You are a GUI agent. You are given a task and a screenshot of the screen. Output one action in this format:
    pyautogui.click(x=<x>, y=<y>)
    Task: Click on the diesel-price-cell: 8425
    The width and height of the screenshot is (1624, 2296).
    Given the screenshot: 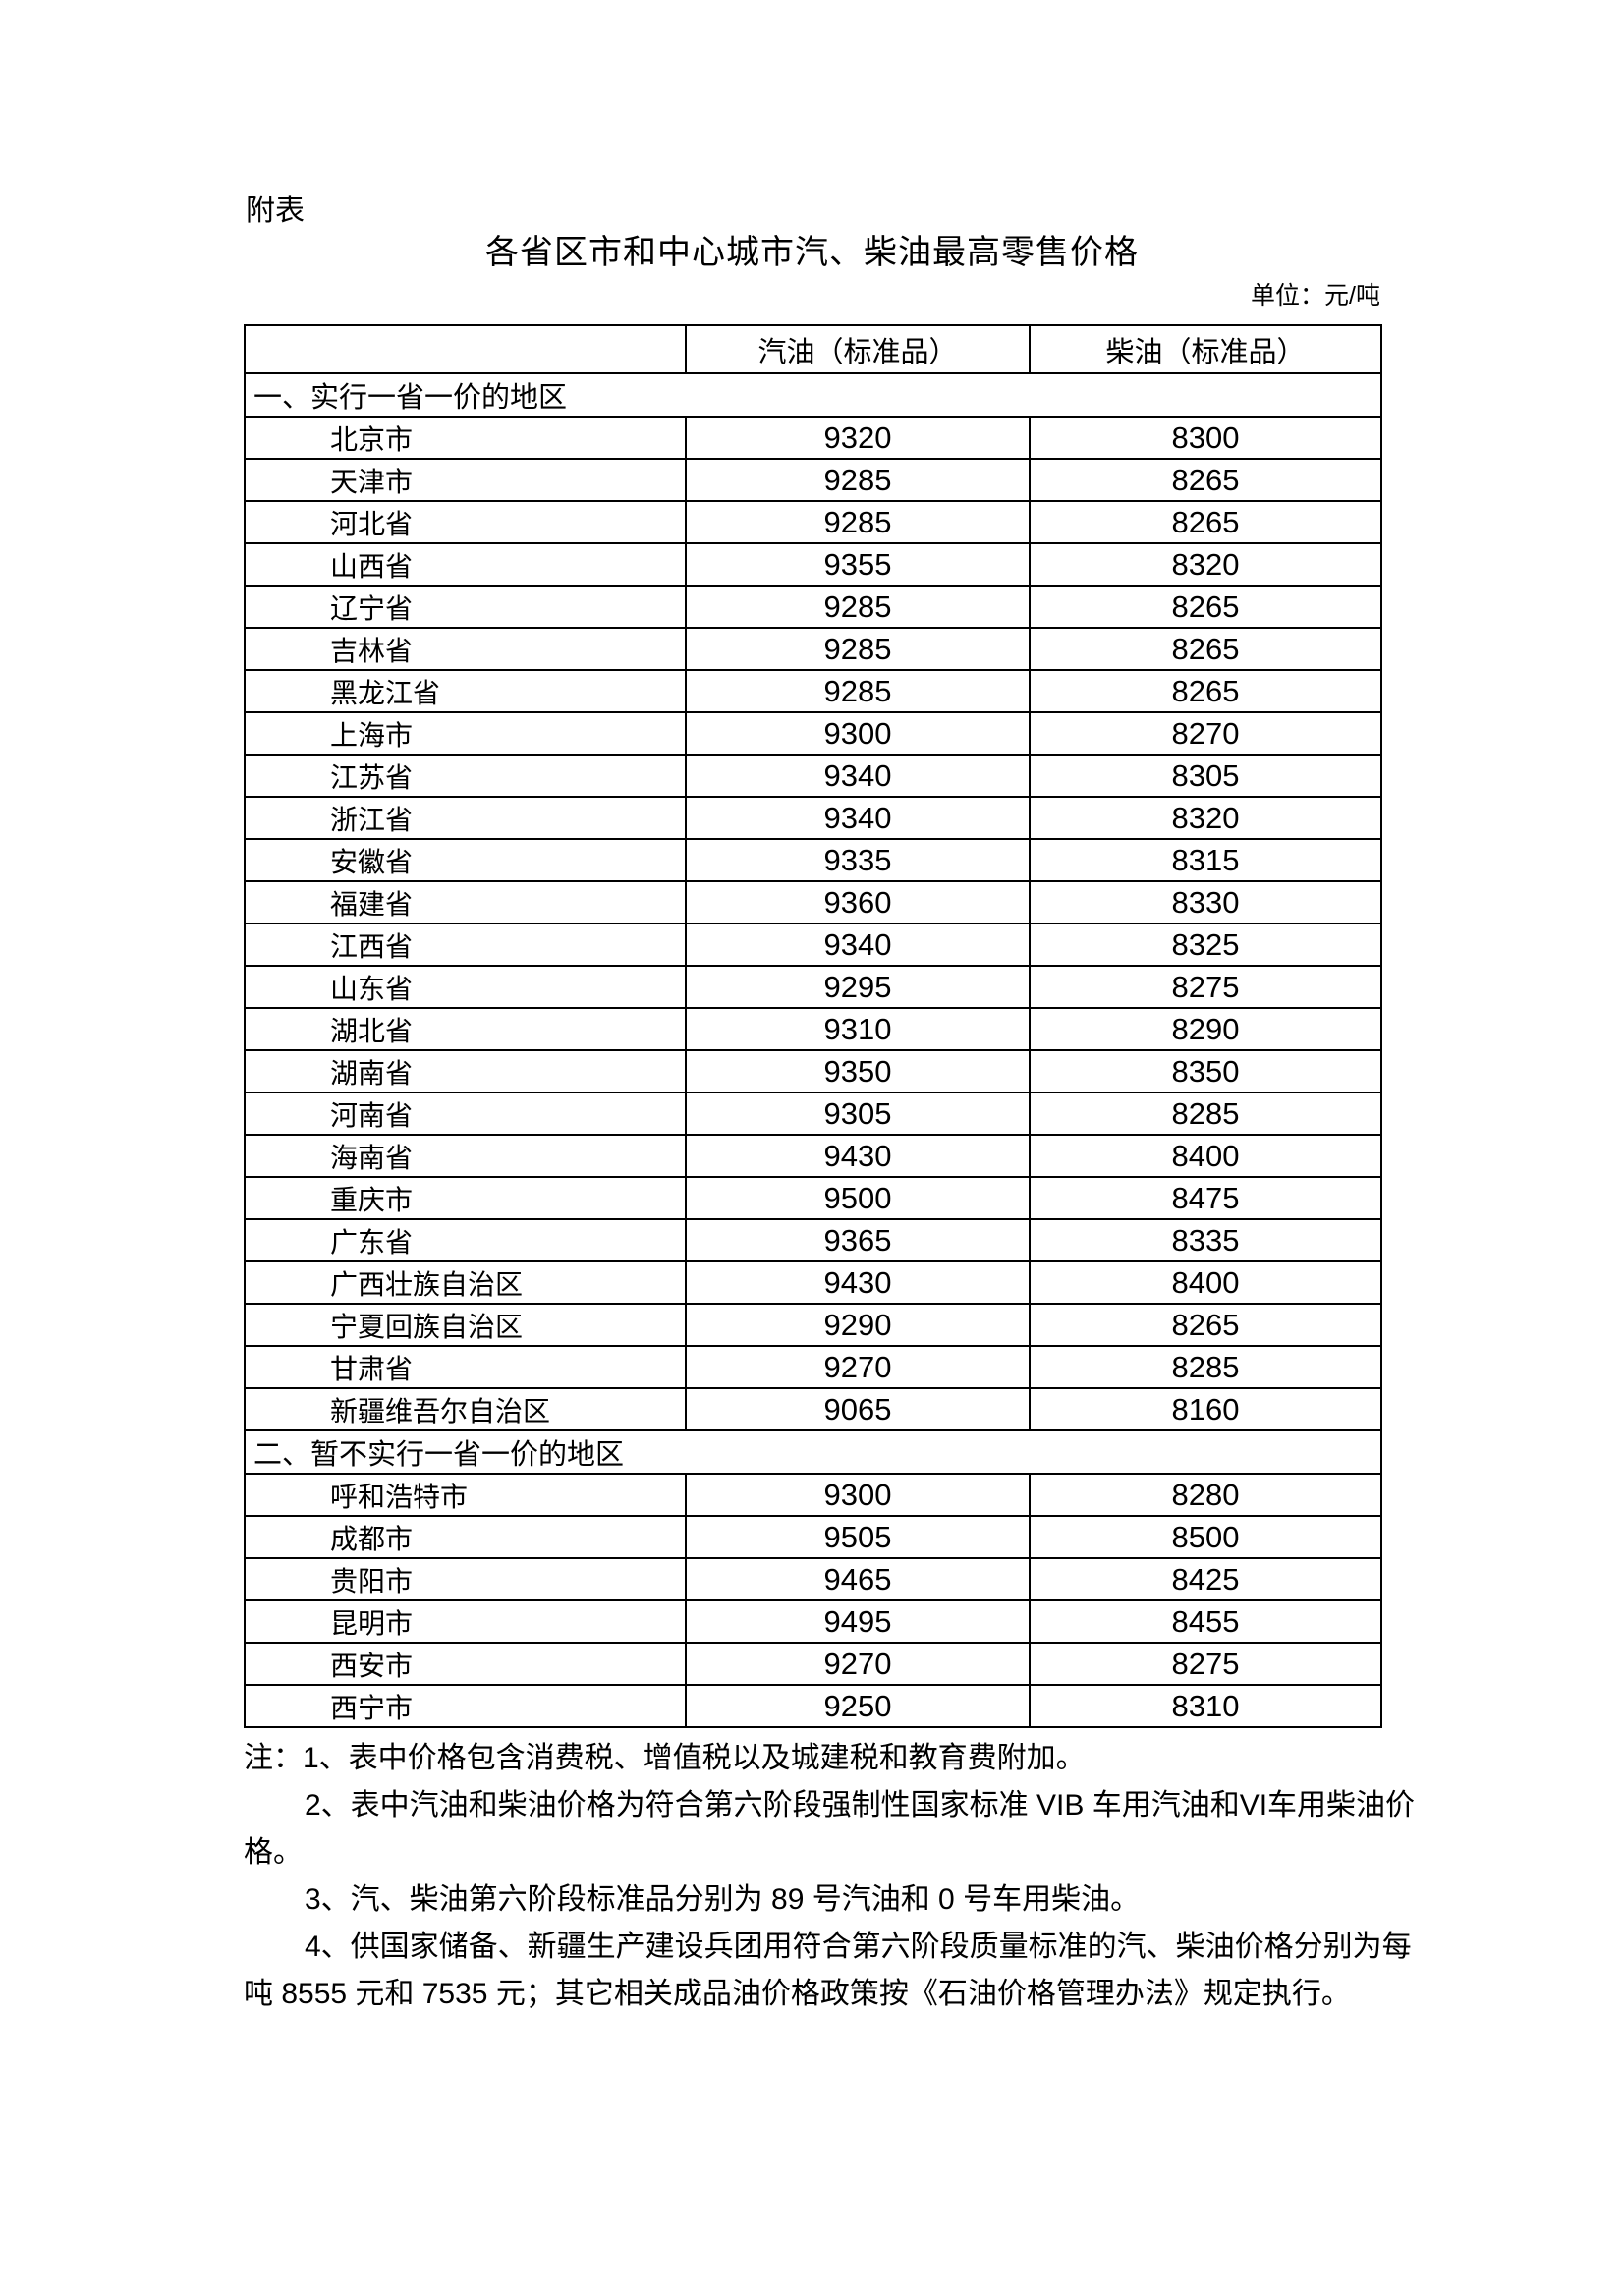 What is the action you would take?
    pyautogui.click(x=1205, y=1579)
    